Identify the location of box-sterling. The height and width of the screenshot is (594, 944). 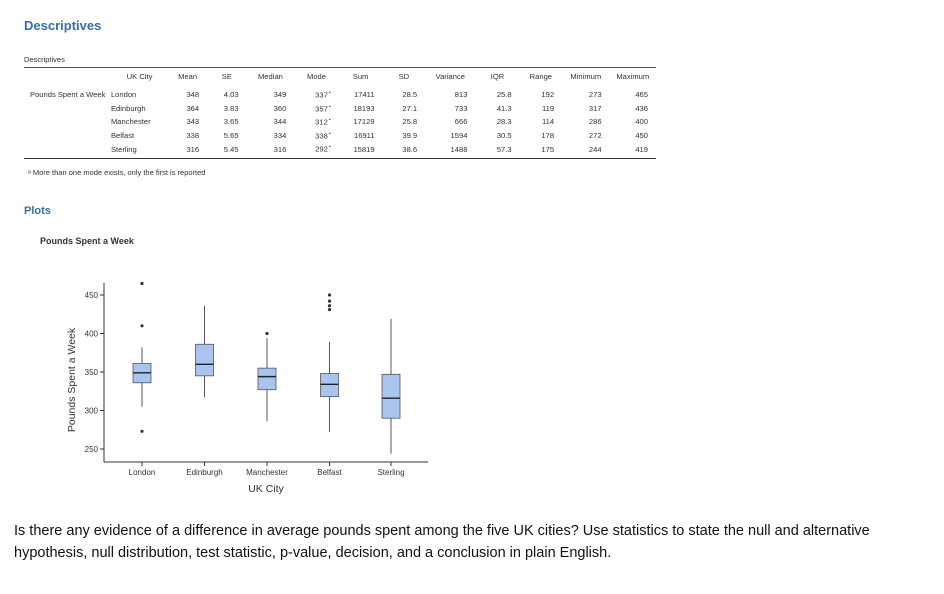
(391, 396).